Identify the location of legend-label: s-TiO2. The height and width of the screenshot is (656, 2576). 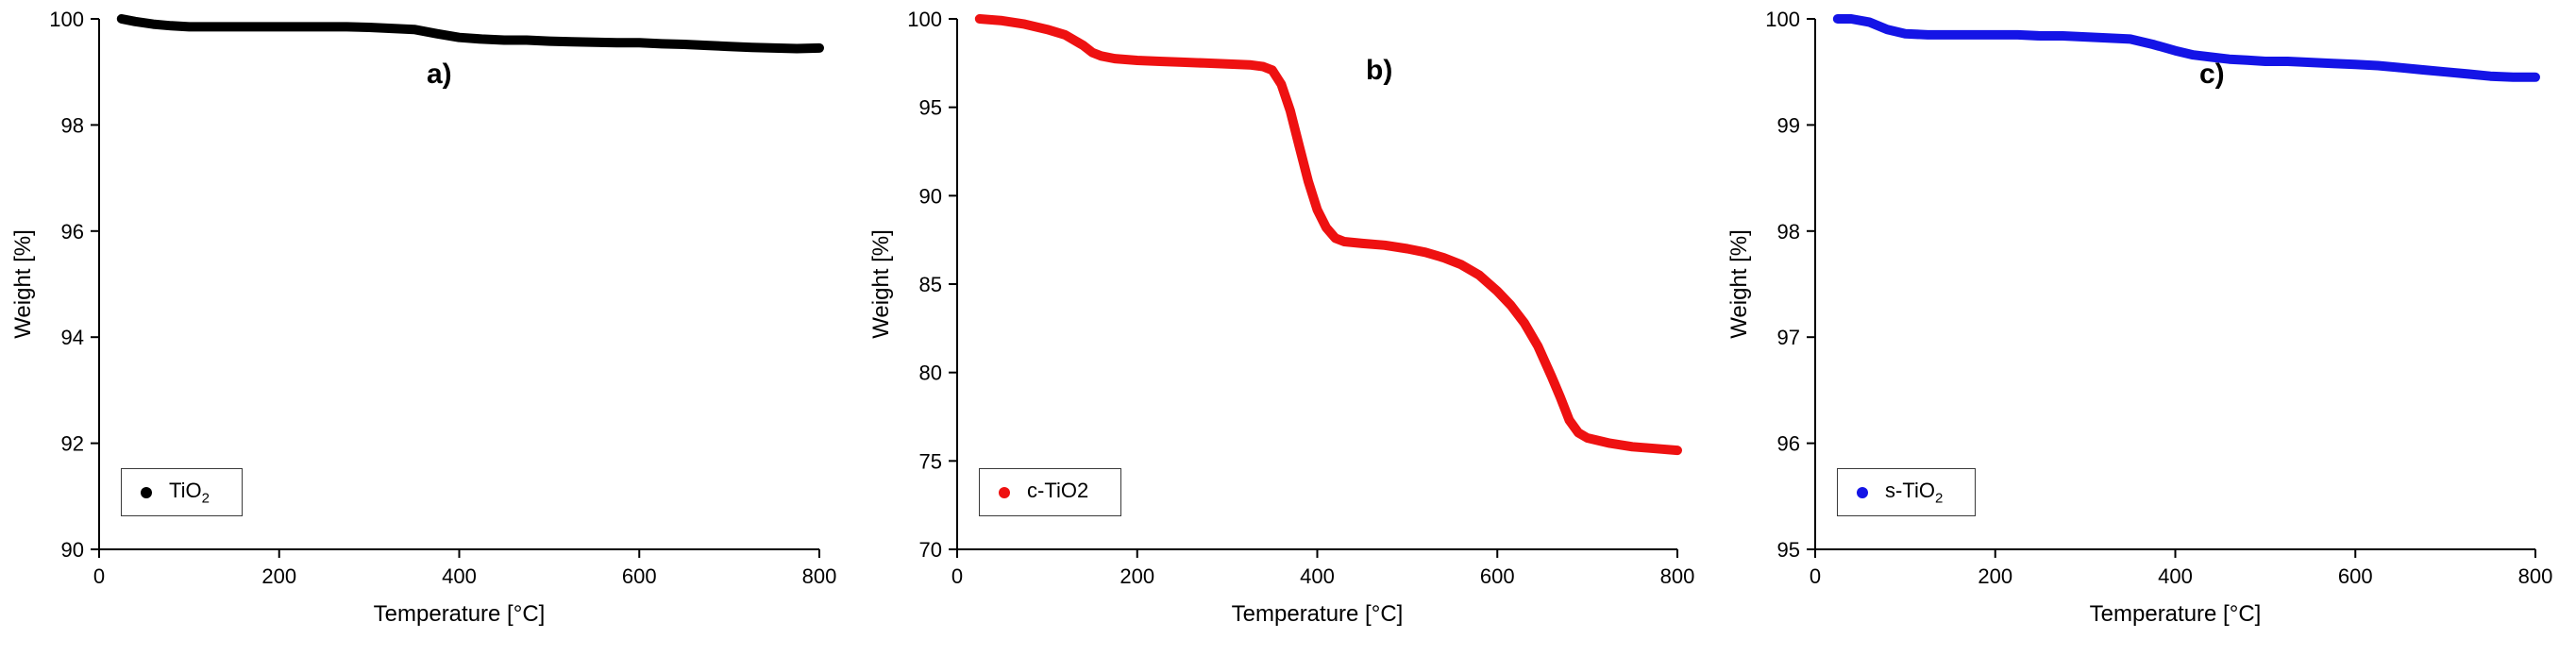
(1914, 493).